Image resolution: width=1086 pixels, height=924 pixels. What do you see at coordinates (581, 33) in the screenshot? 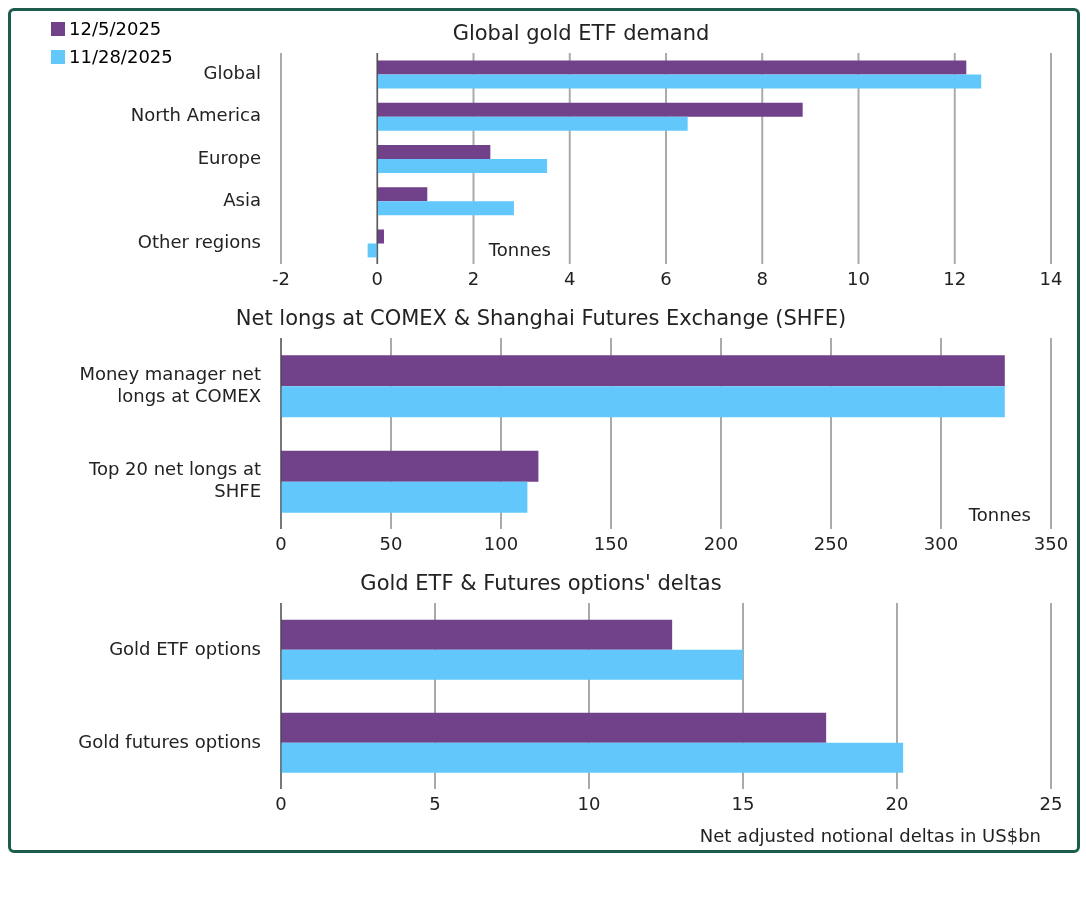
I see `chart-title: Global gold ETF demand` at bounding box center [581, 33].